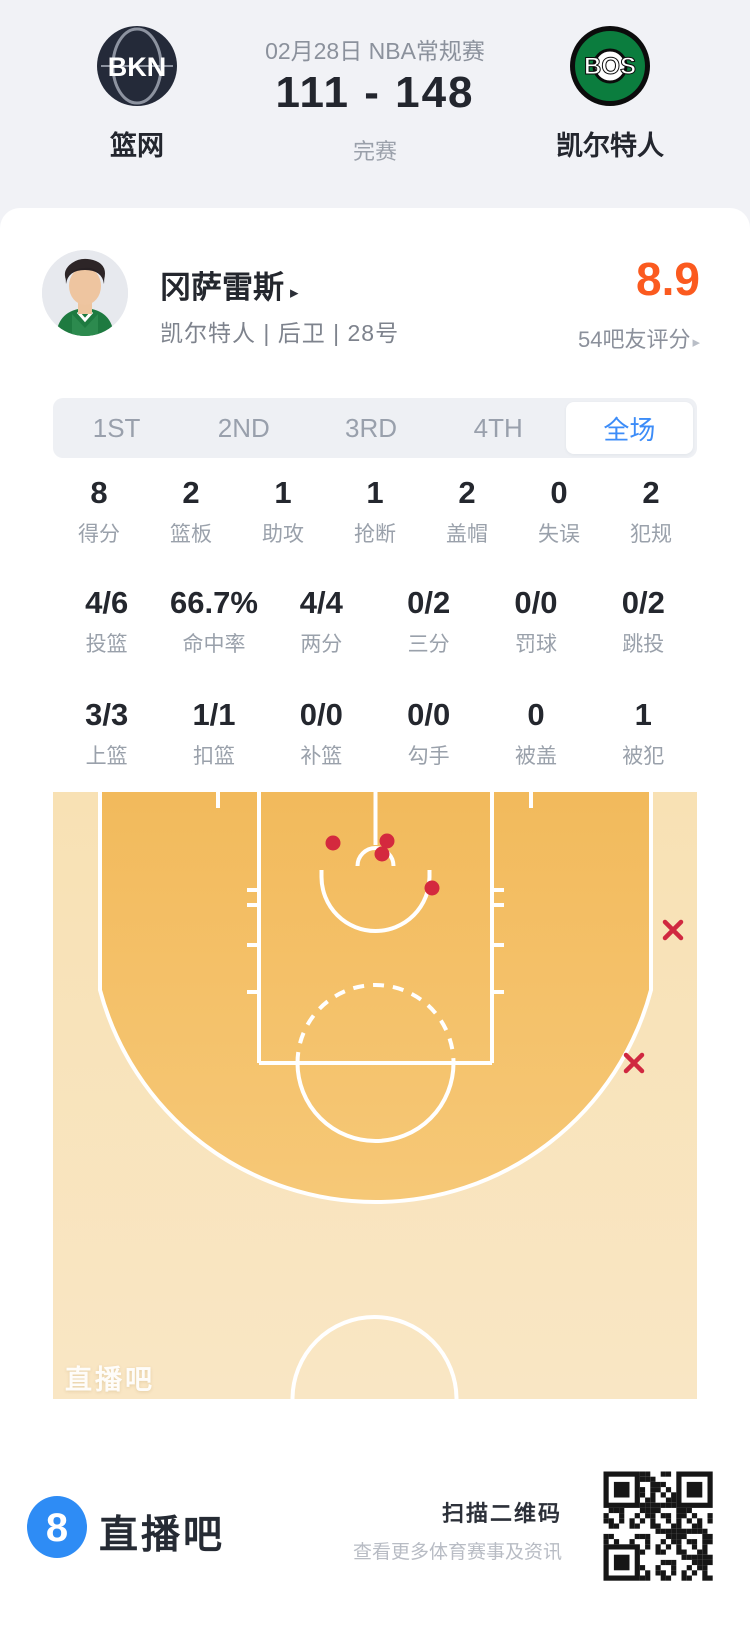 The image size is (750, 1629). Describe the element at coordinates (467, 534) in the screenshot. I see `stat-label: 盖帽` at that location.